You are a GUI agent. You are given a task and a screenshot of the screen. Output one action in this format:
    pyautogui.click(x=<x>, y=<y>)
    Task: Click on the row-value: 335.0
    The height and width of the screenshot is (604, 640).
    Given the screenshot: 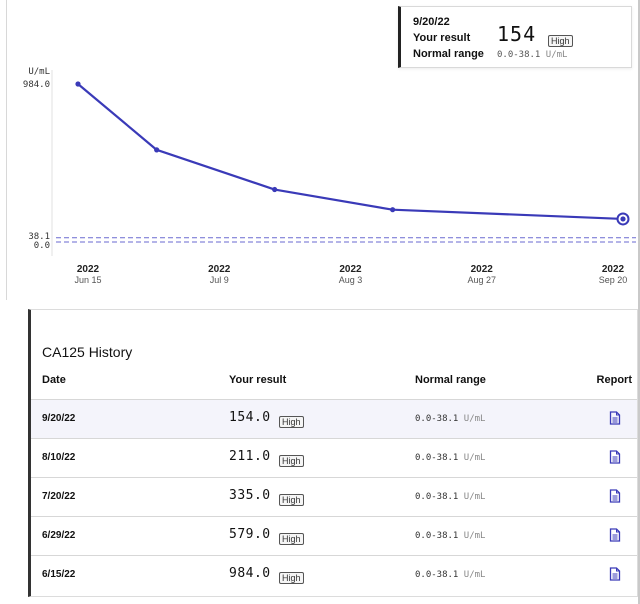 What is the action you would take?
    pyautogui.click(x=250, y=495)
    